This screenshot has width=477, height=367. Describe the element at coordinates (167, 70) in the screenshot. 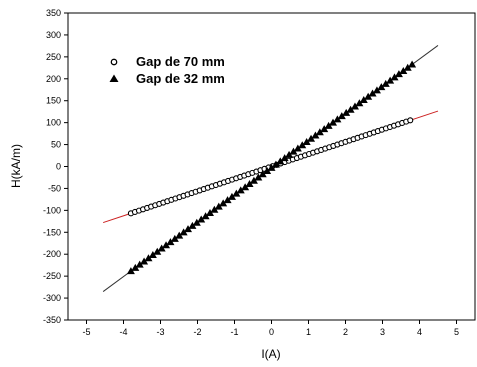

I see `legend: Gap de 70 mm Gap de 32 mm` at that location.